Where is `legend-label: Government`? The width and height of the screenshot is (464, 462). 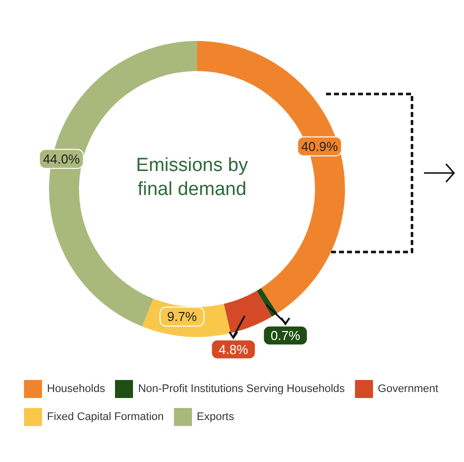
legend-label: Government is located at coordinates (408, 389).